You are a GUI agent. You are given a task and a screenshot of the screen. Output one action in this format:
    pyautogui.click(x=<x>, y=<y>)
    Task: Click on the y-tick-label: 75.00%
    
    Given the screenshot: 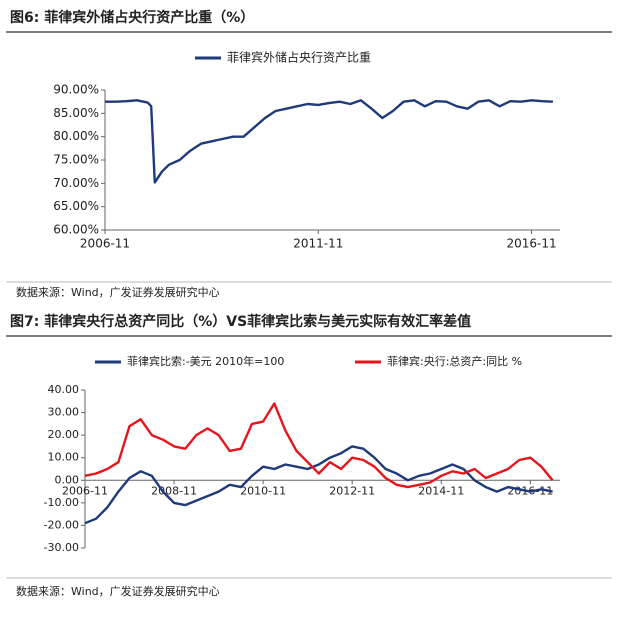 What is the action you would take?
    pyautogui.click(x=76, y=160)
    